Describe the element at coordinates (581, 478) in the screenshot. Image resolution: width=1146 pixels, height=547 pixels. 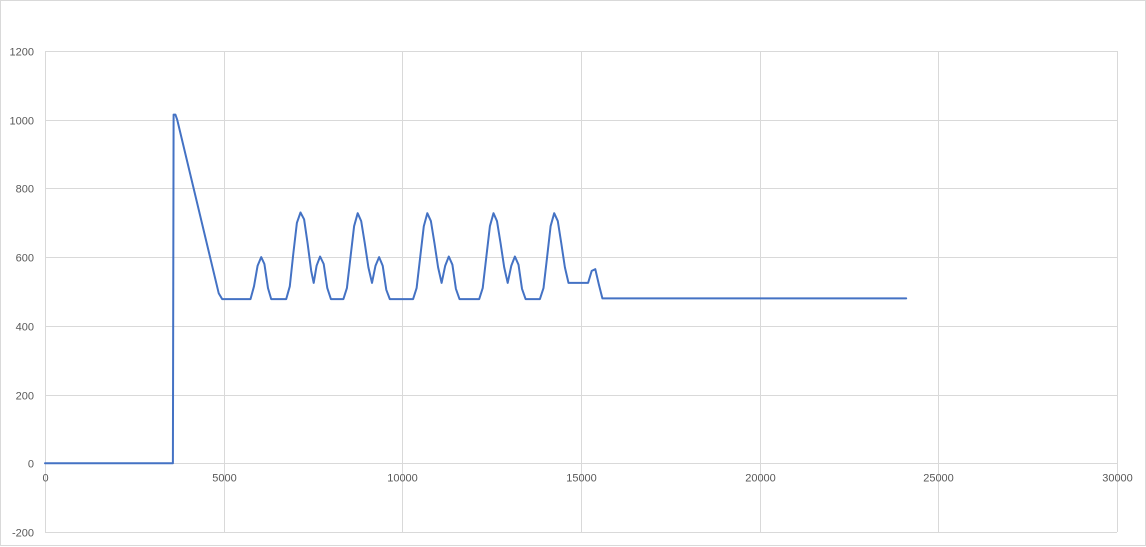
I see `x-tick-label: 15000` at that location.